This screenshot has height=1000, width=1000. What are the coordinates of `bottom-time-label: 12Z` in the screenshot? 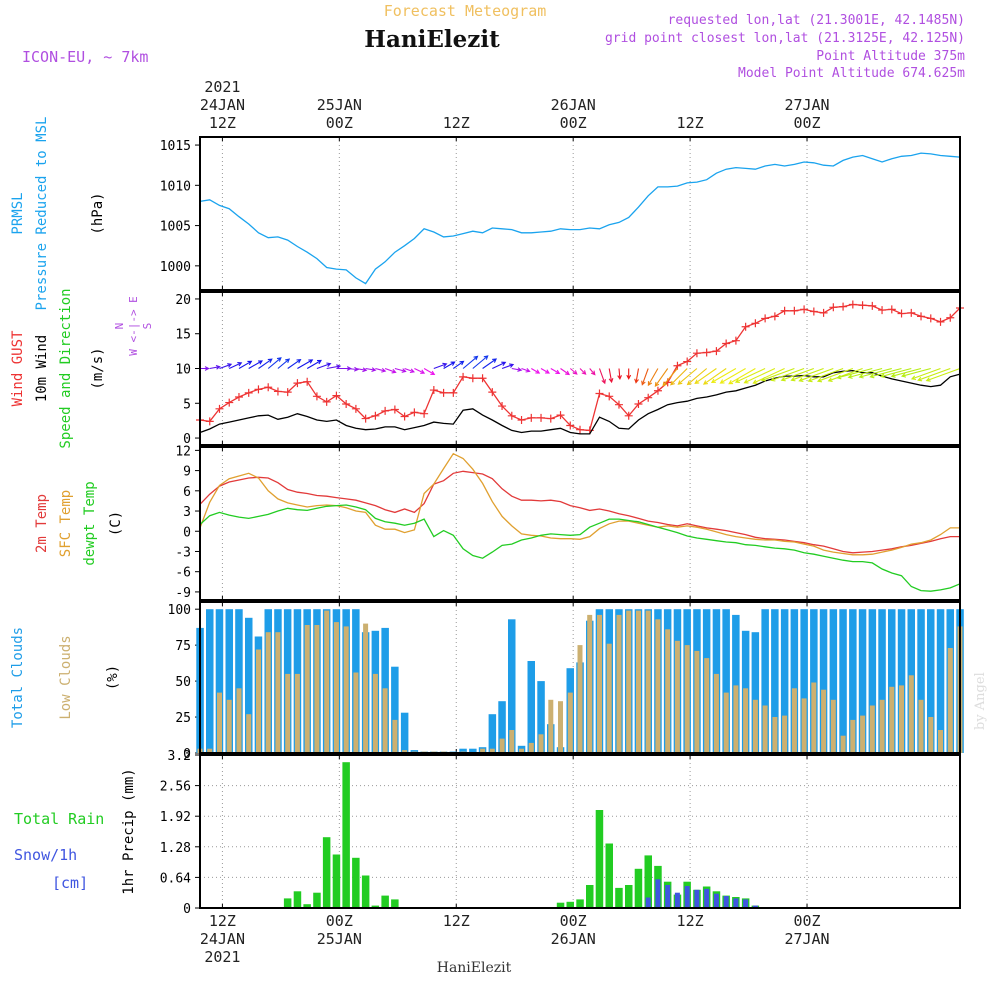 It's located at (456, 921).